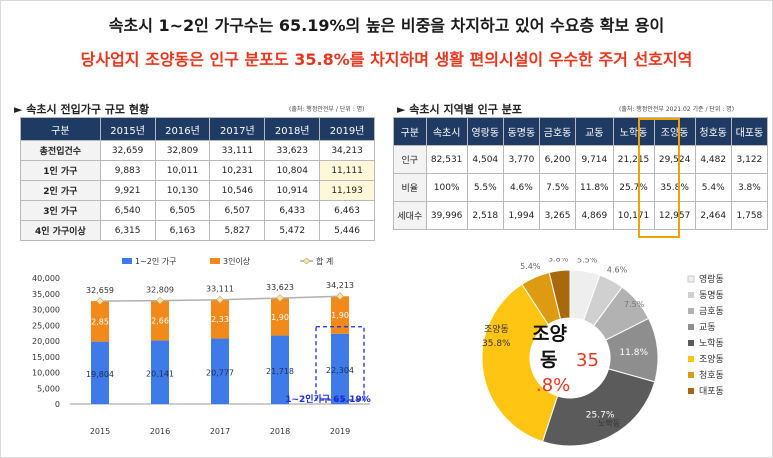 This screenshot has height=458, width=773. Describe the element at coordinates (459, 109) in the screenshot. I see `right-table-title: ► 속초시 지역별 인구 분포` at that location.